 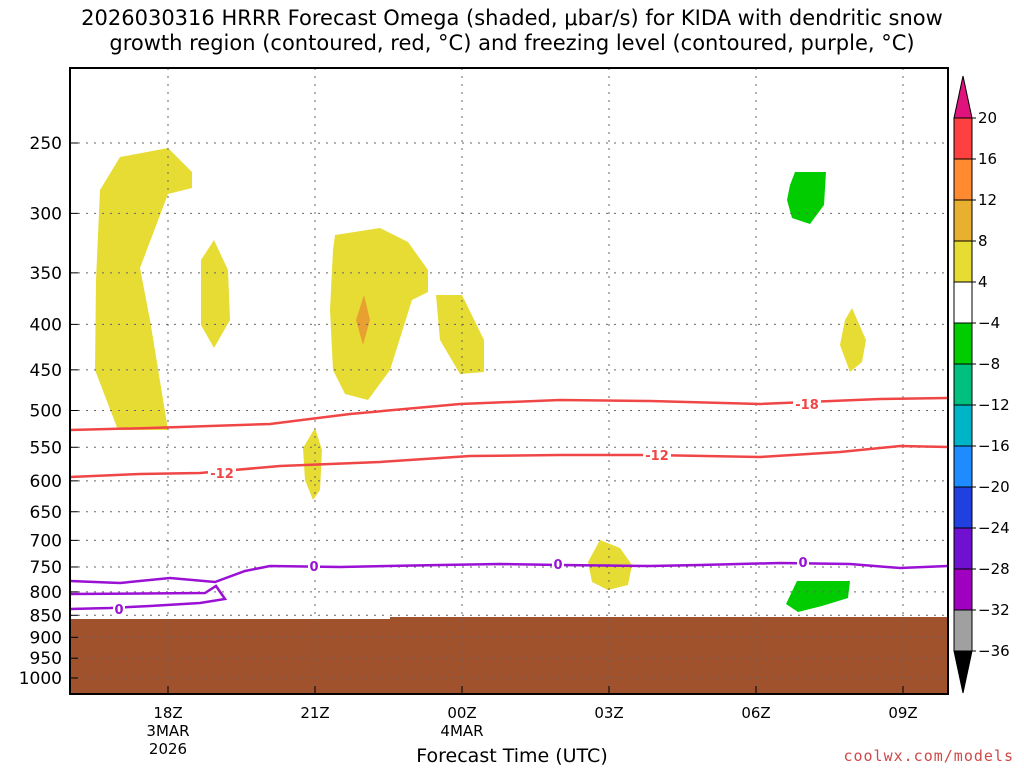 What do you see at coordinates (167, 713) in the screenshot?
I see `x-tick-label: 18Z` at bounding box center [167, 713].